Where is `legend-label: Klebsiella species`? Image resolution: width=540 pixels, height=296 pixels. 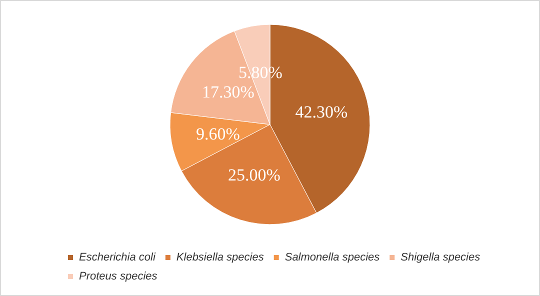 legend-label: Klebsiella species is located at coordinates (220, 258).